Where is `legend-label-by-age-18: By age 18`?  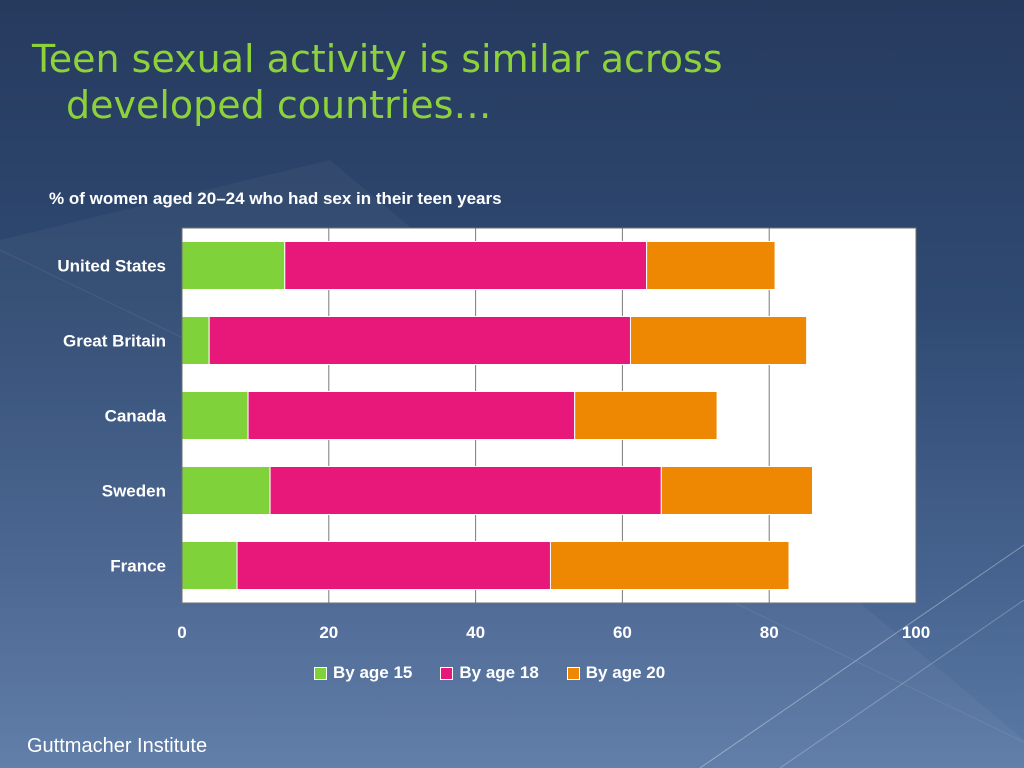
legend-label-by-age-18: By age 18 is located at coordinates (499, 672).